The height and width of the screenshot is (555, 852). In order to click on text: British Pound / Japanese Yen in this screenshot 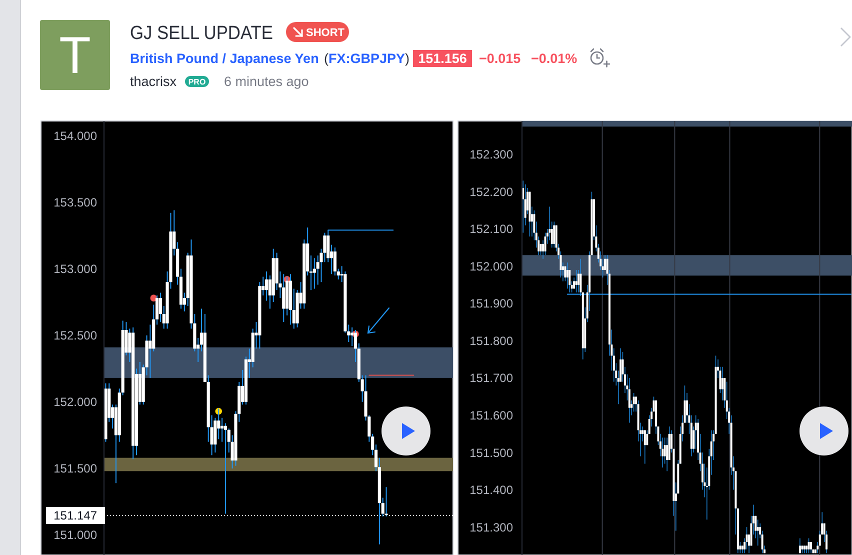, I will do `click(224, 58)`.